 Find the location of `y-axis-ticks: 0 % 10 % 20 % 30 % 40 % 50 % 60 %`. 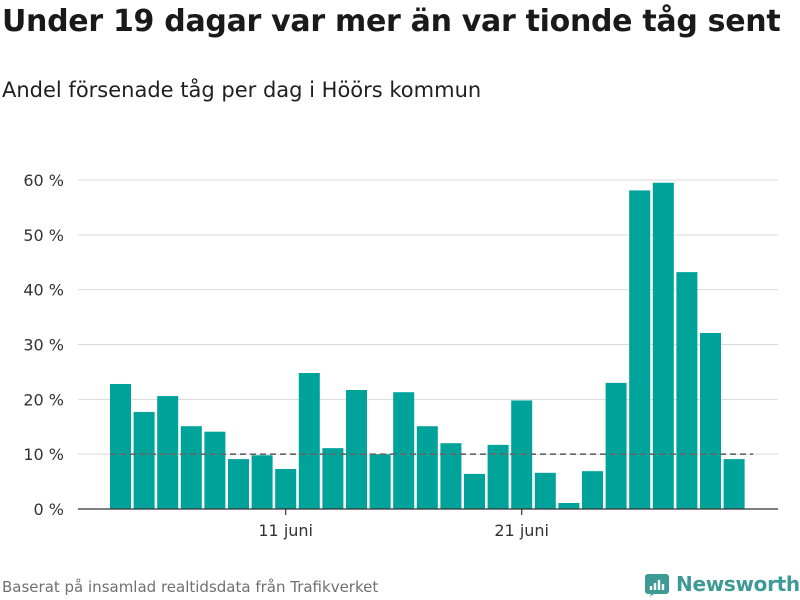

y-axis-ticks: 0 % 10 % 20 % 30 % 40 % 50 % 60 % is located at coordinates (43, 345).